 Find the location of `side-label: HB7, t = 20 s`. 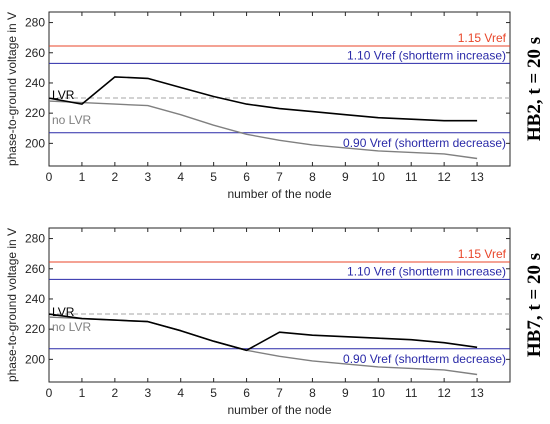

side-label: HB7, t = 20 s is located at coordinates (534, 305).